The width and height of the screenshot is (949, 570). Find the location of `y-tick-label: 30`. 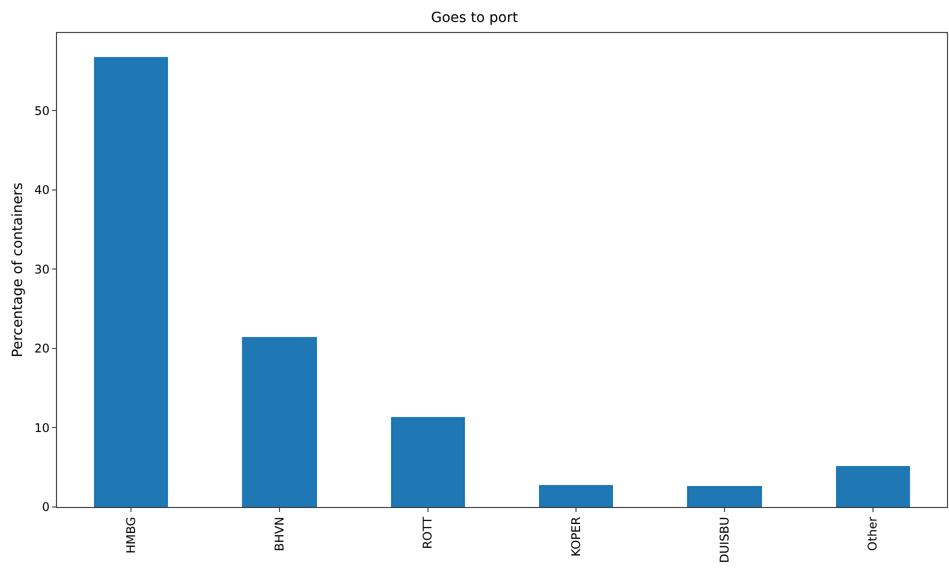

y-tick-label: 30 is located at coordinates (42, 269).